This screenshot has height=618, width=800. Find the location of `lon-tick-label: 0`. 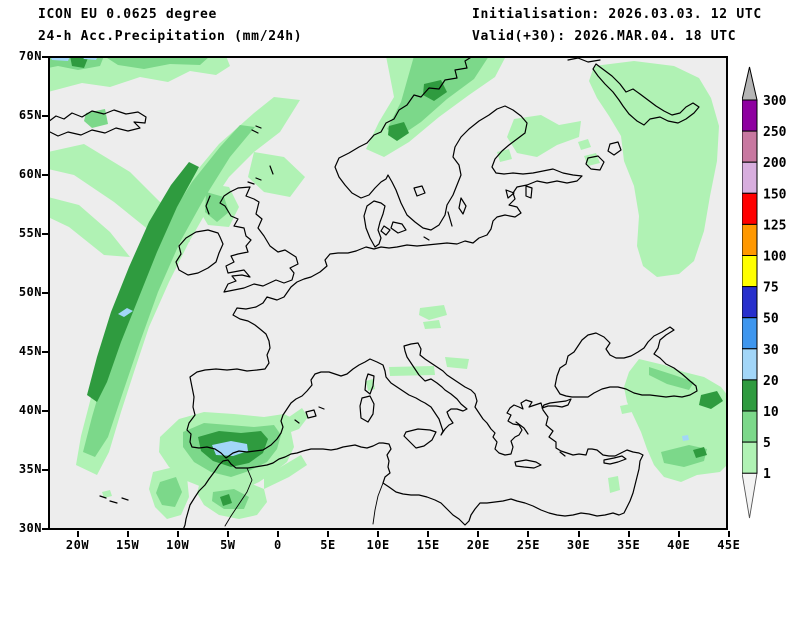

lon-tick-label: 0 is located at coordinates (278, 545).